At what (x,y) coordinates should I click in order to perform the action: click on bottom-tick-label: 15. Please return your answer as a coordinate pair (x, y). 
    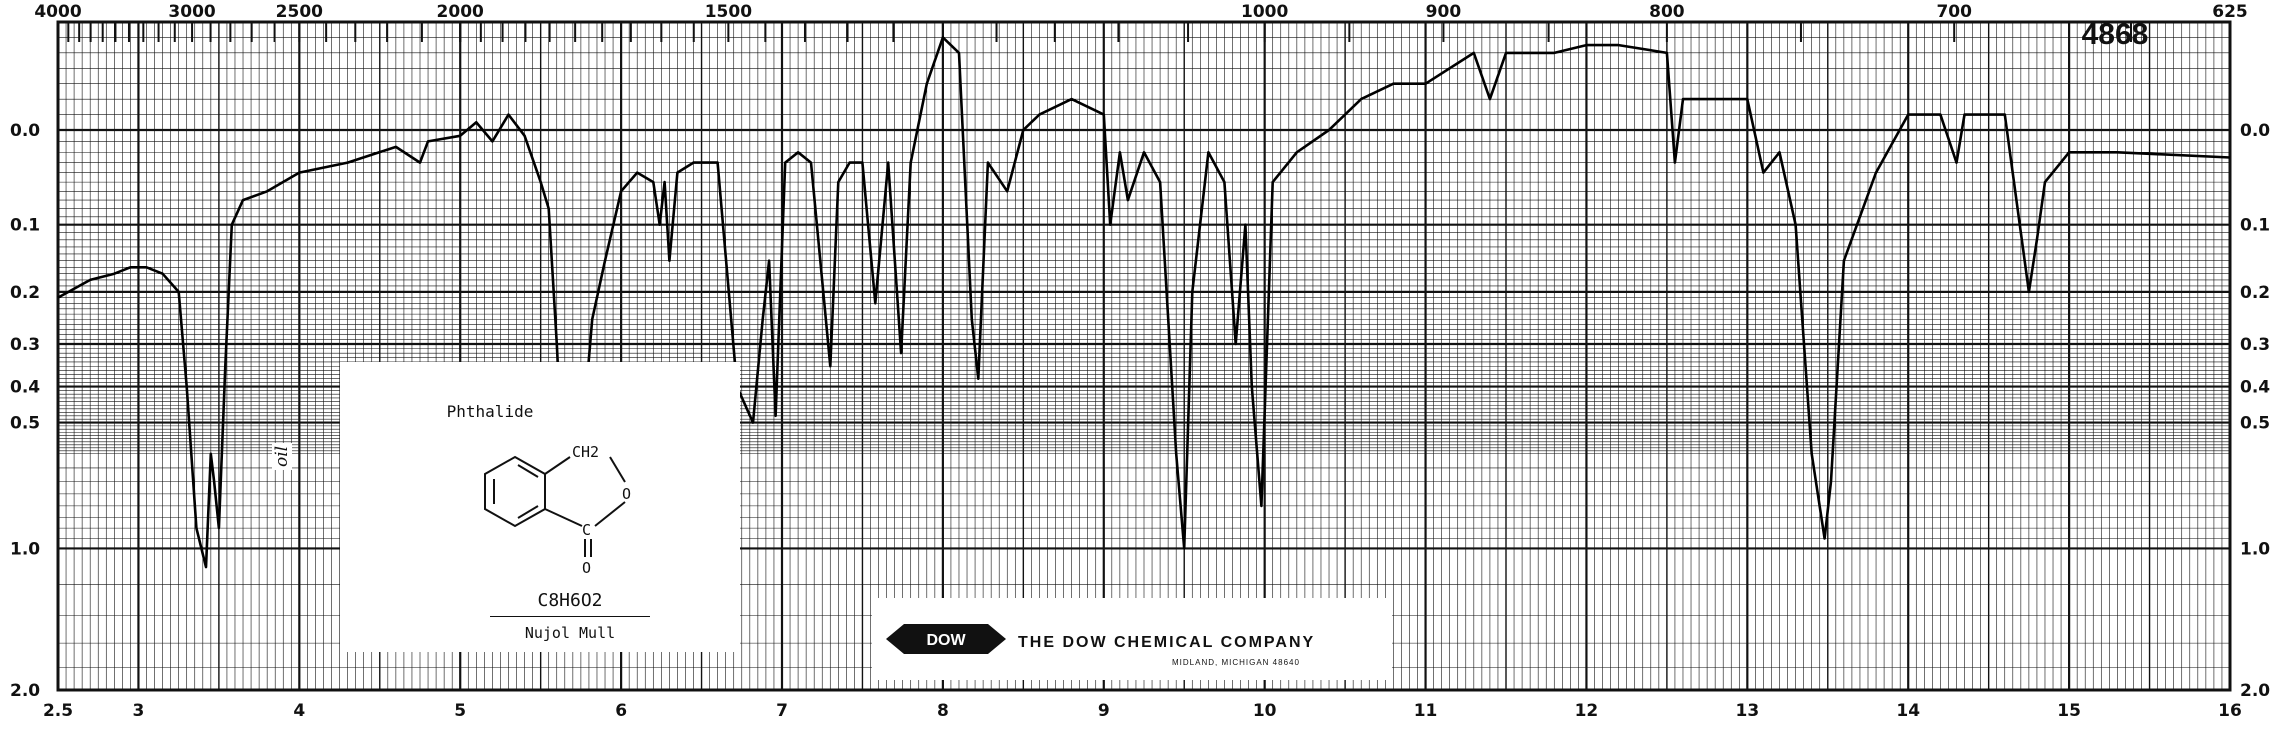
    Looking at the image, I should click on (2069, 711).